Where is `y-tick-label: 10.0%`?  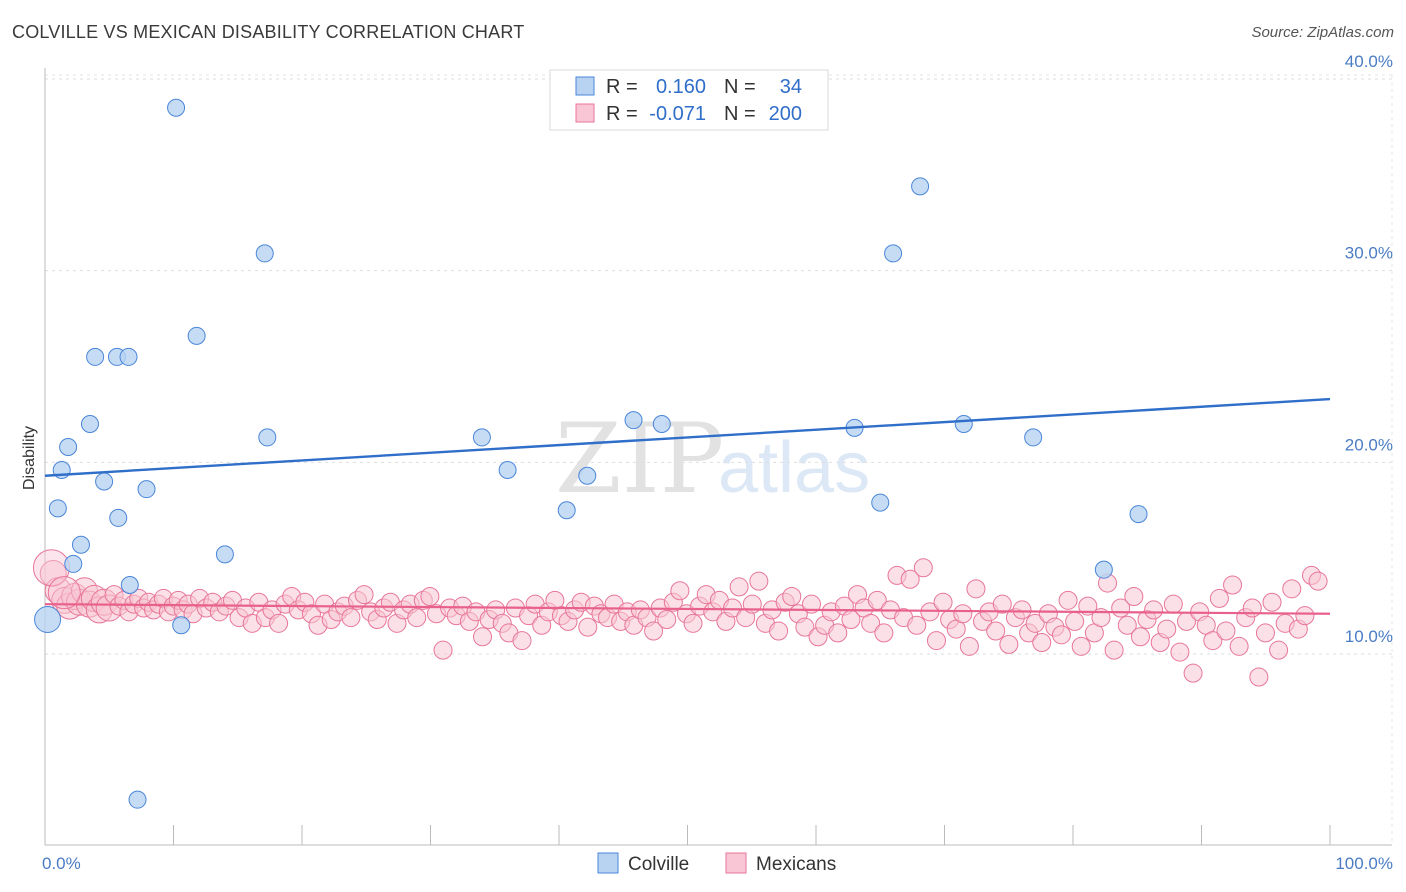
y-tick-label: 10.0% is located at coordinates (1369, 636).